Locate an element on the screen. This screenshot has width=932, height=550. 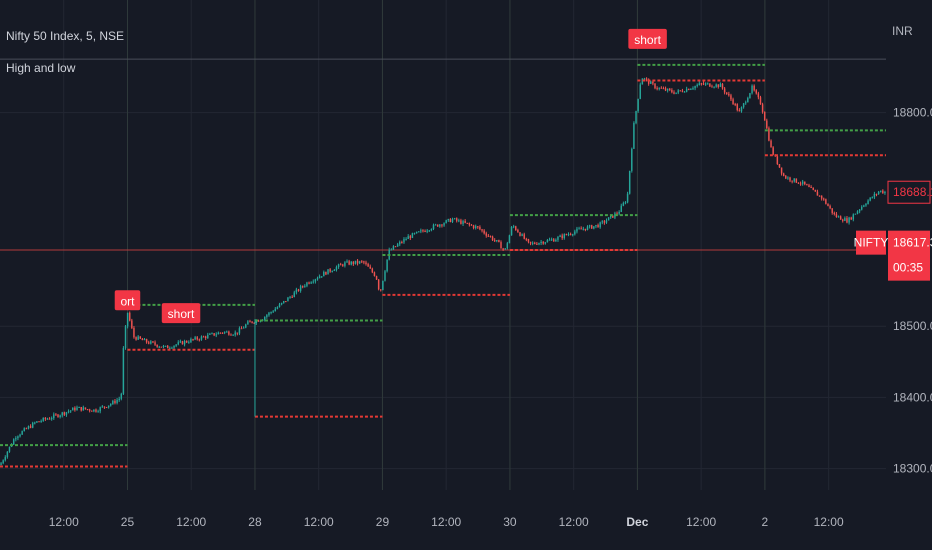
y-tick-label: 18300.00 is located at coordinates (912, 469).